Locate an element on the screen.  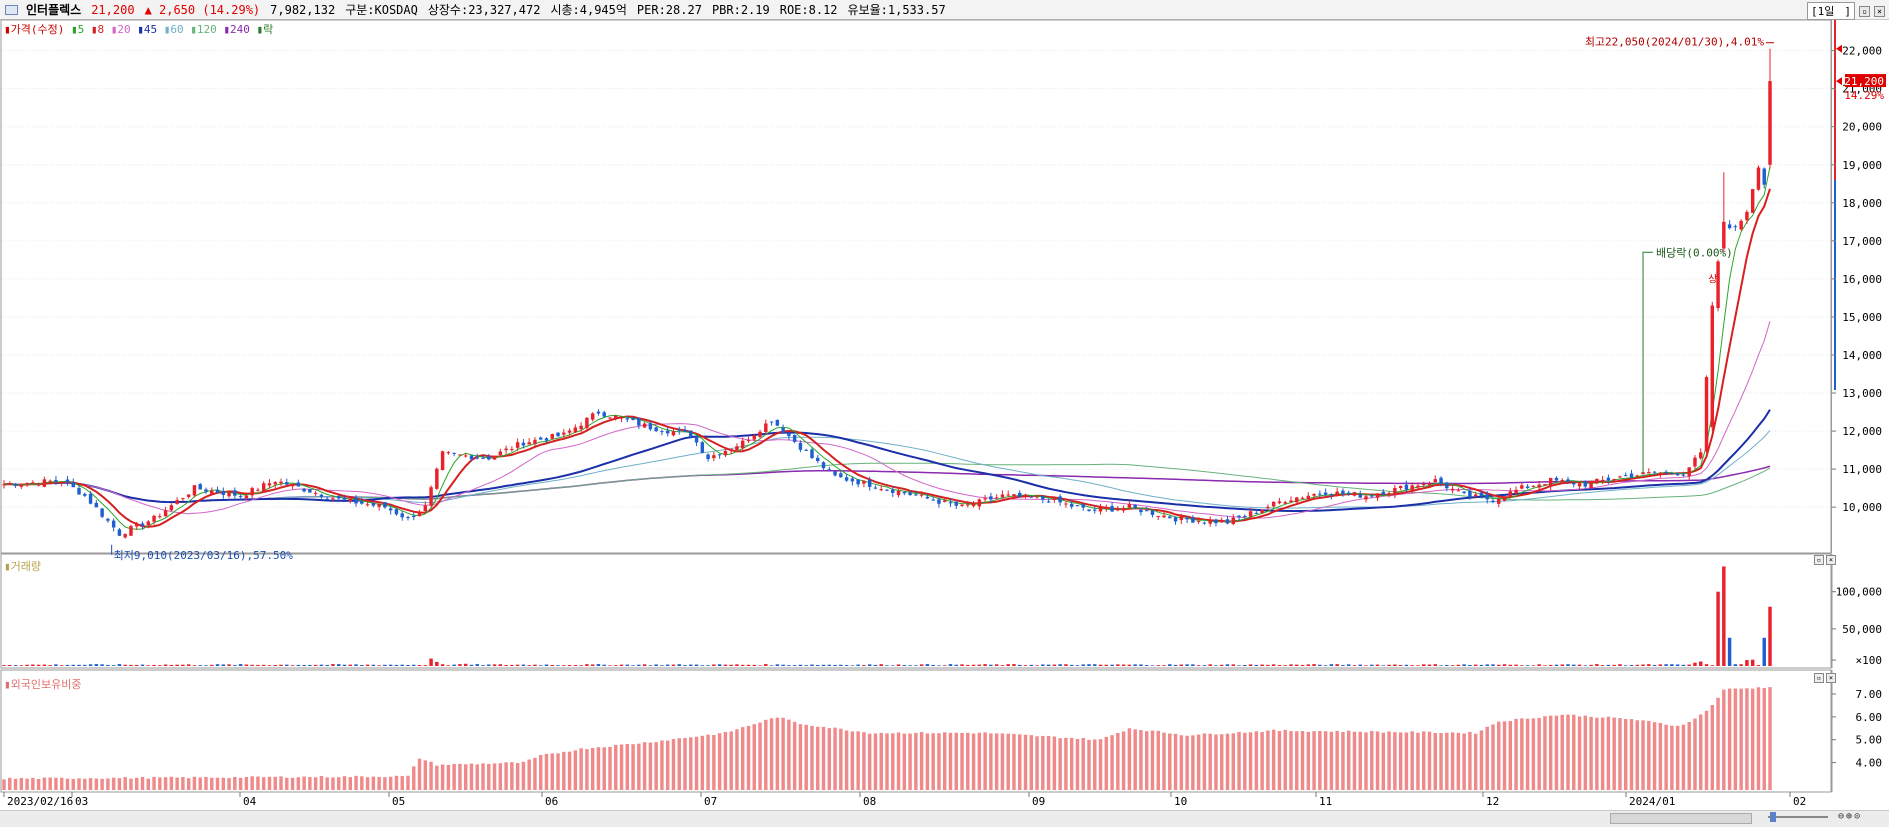
price-legend-label: ▮가격(수정) is located at coordinates (34, 29).